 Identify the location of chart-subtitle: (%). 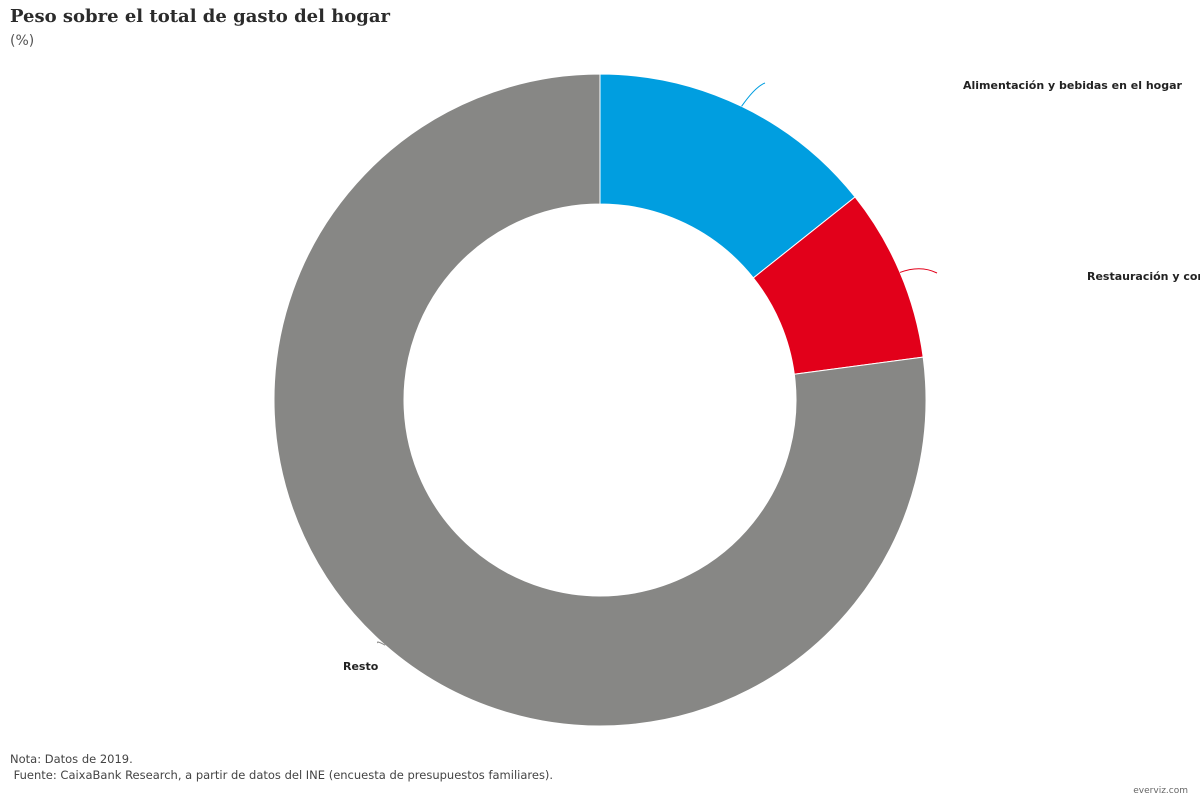
(22, 41).